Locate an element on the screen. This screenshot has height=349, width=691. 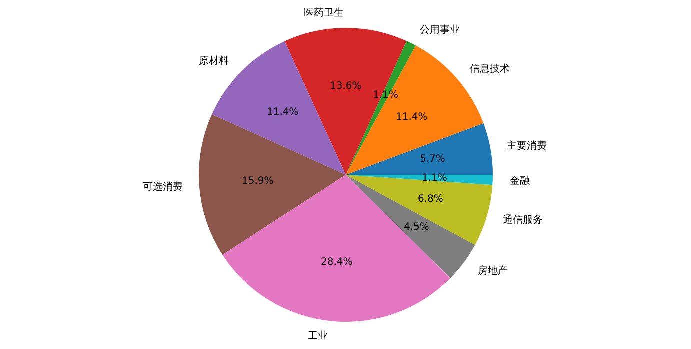
data-label: 15.9% is located at coordinates (258, 181).